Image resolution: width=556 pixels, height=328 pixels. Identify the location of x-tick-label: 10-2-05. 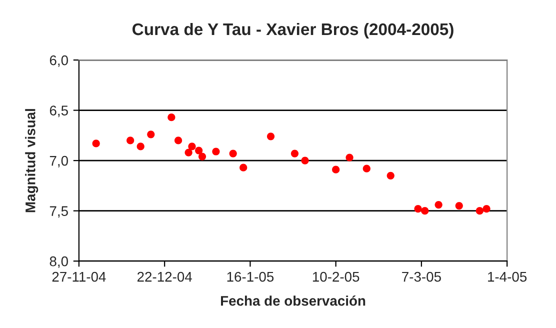
(336, 277).